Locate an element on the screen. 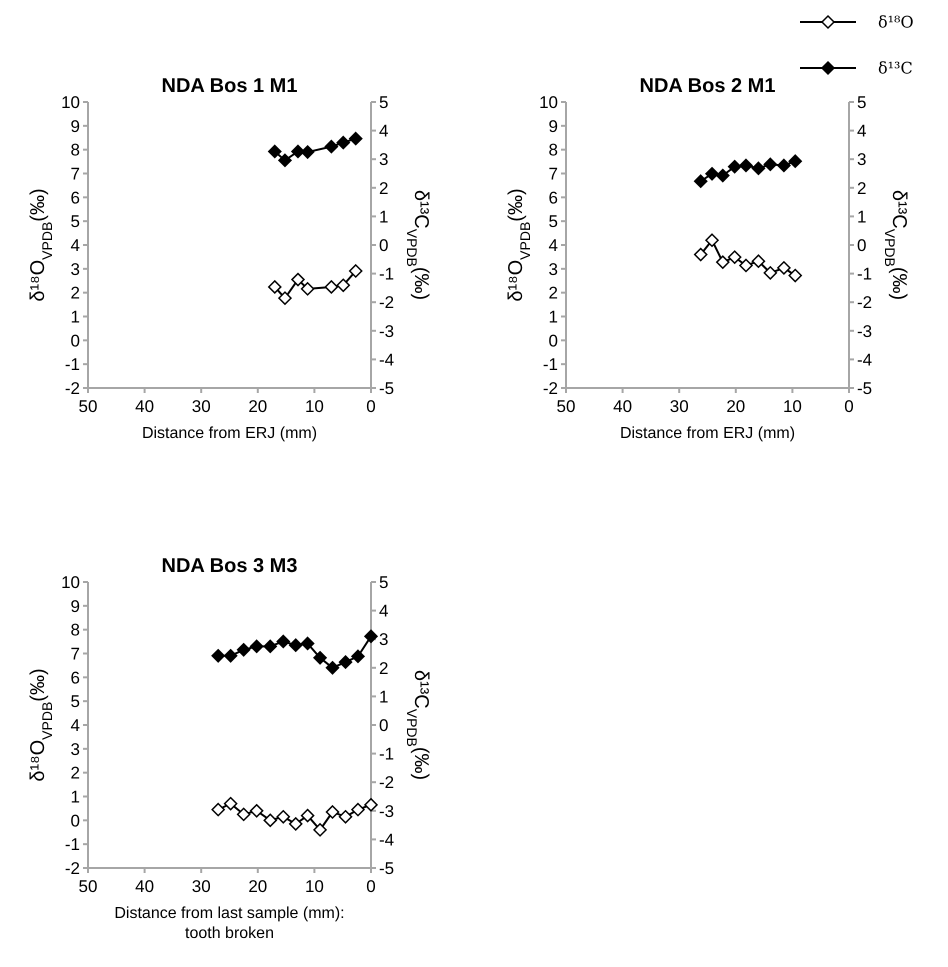 The image size is (948, 967). y-tick-label: 8 is located at coordinates (75, 150).